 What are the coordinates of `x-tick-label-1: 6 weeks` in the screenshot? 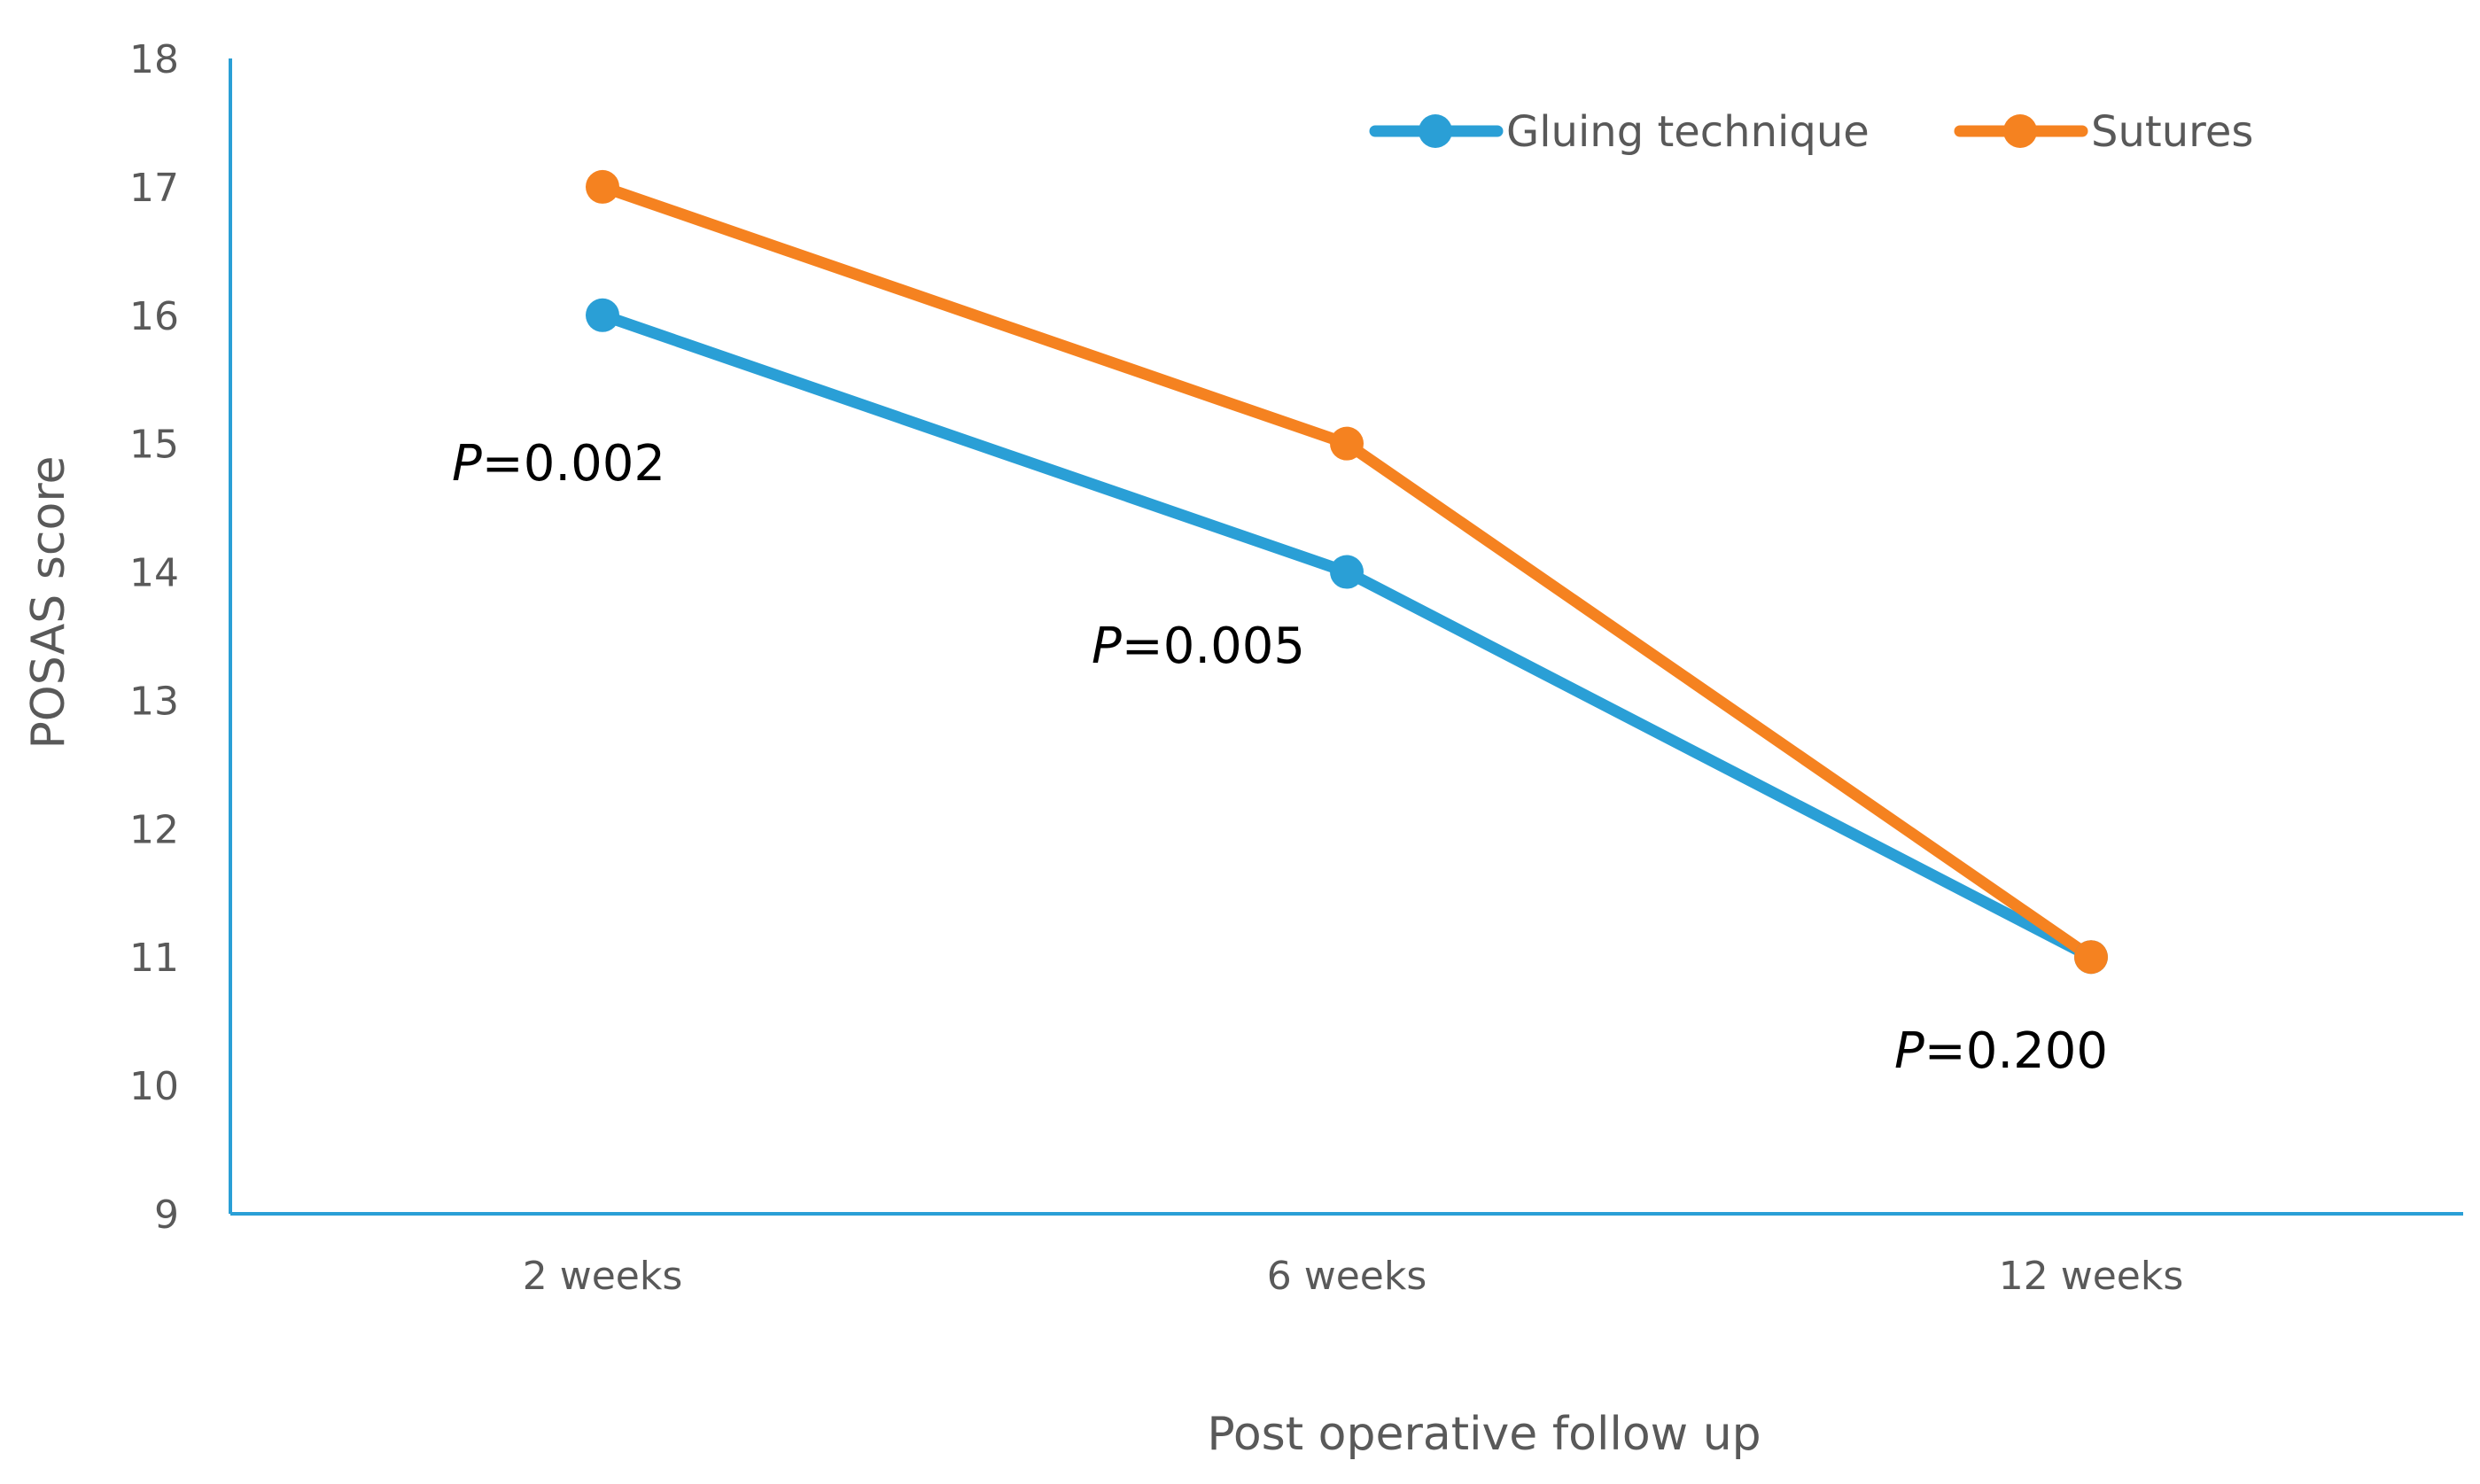 It's located at (1347, 1276).